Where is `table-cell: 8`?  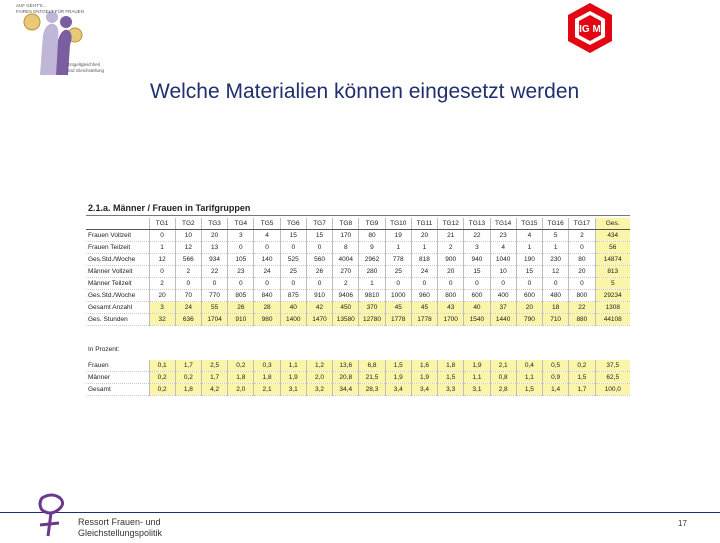
table-cell: 8 is located at coordinates (346, 247).